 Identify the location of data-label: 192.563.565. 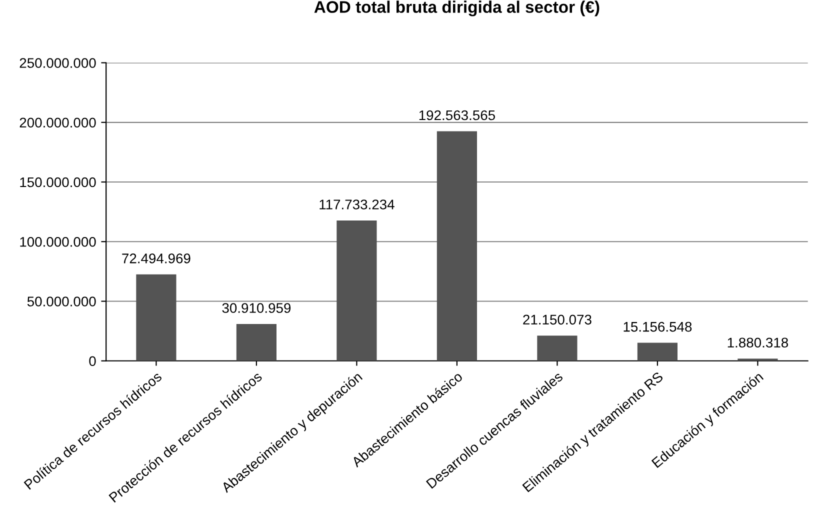
(457, 115).